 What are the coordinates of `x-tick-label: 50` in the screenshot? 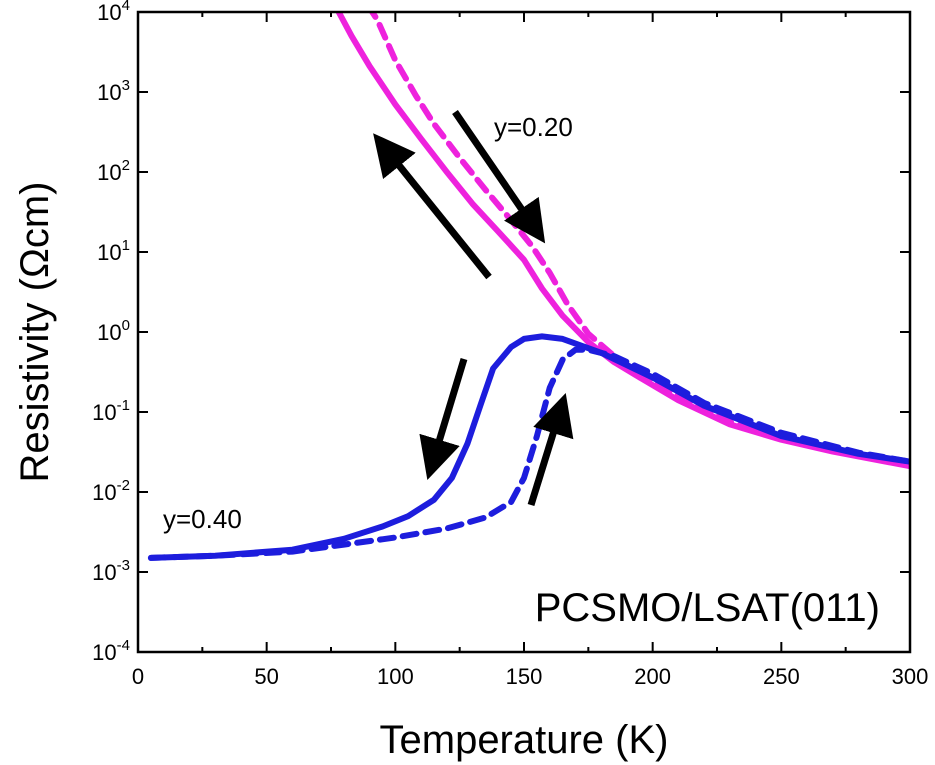 It's located at (266, 676).